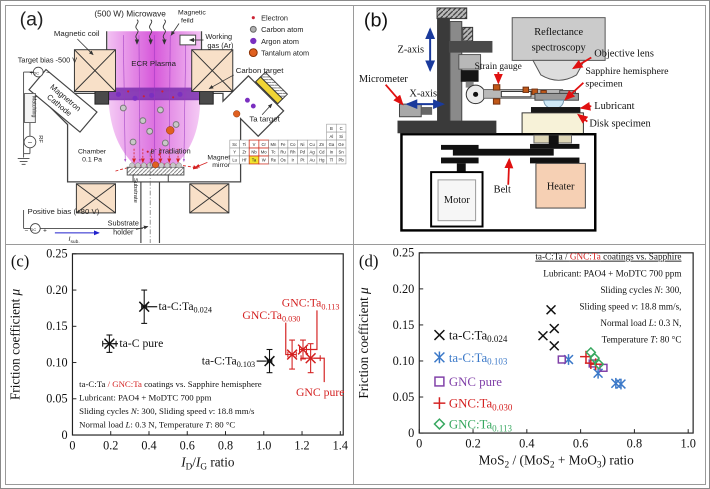  I want to click on objective-lens-label: Objective lens, so click(624, 54).